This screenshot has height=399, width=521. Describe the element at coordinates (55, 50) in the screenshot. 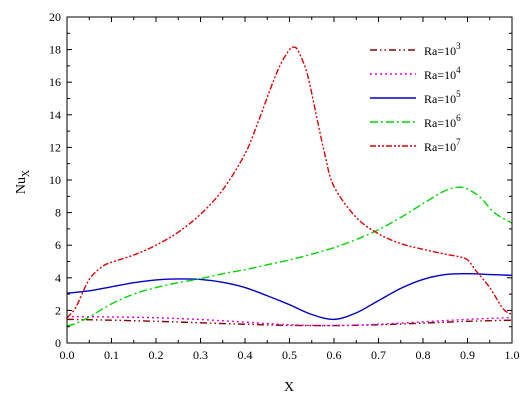

I see `y-tick-label: 18` at that location.